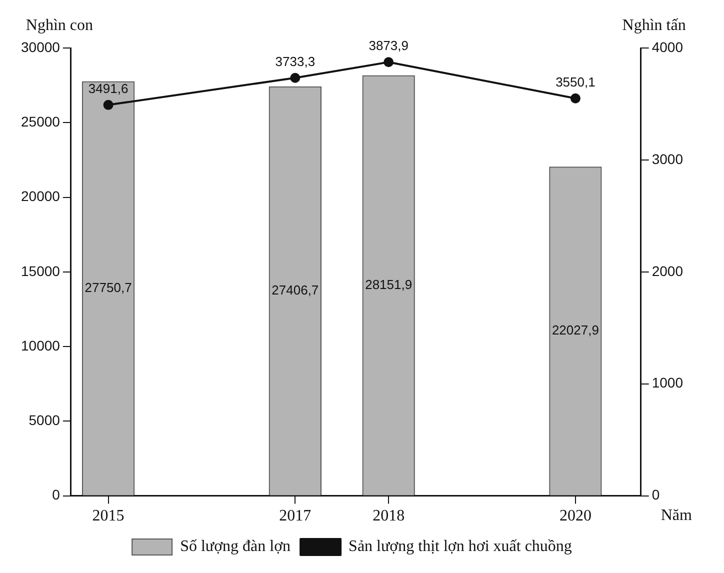 This screenshot has width=724, height=573. Describe the element at coordinates (40, 46) in the screenshot. I see `y-tick-label: 30000` at that location.